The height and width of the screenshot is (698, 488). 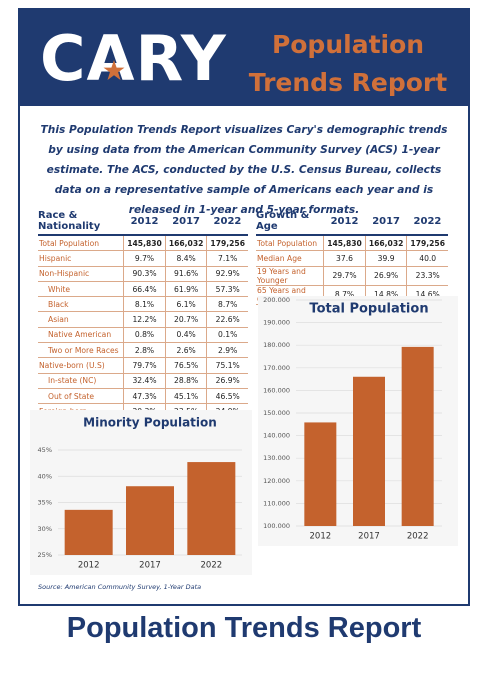 What do you see at coordinates (81, 365) in the screenshot?
I see `row-label: Native-born (U.S)` at bounding box center [81, 365].